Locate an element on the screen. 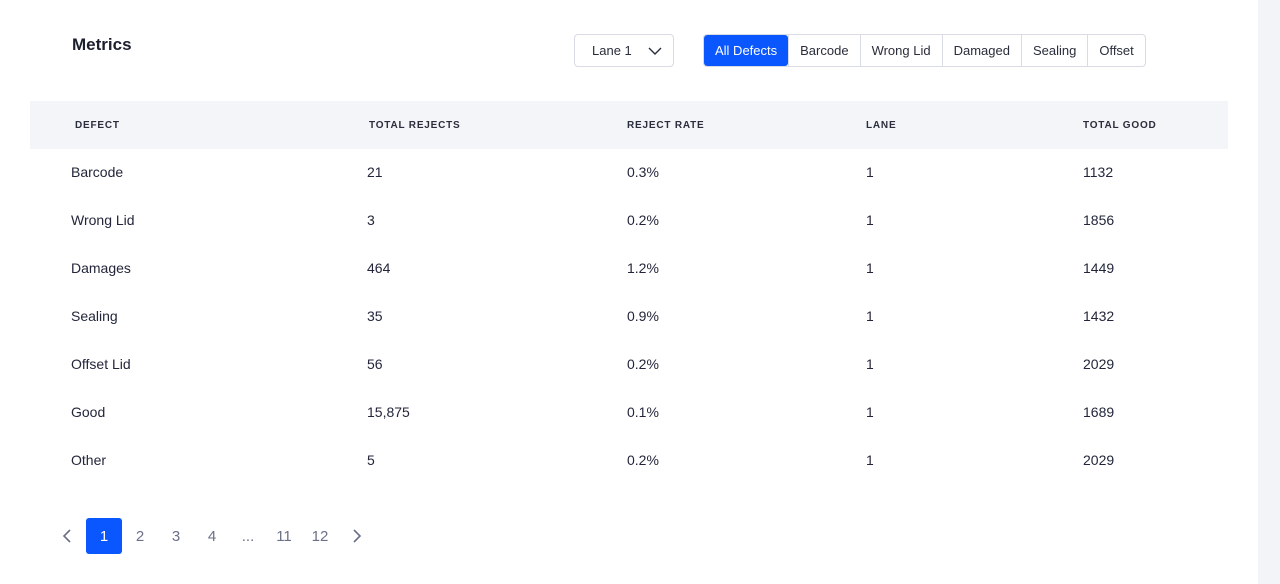  lane-select: Lane 1 is located at coordinates (624, 50).